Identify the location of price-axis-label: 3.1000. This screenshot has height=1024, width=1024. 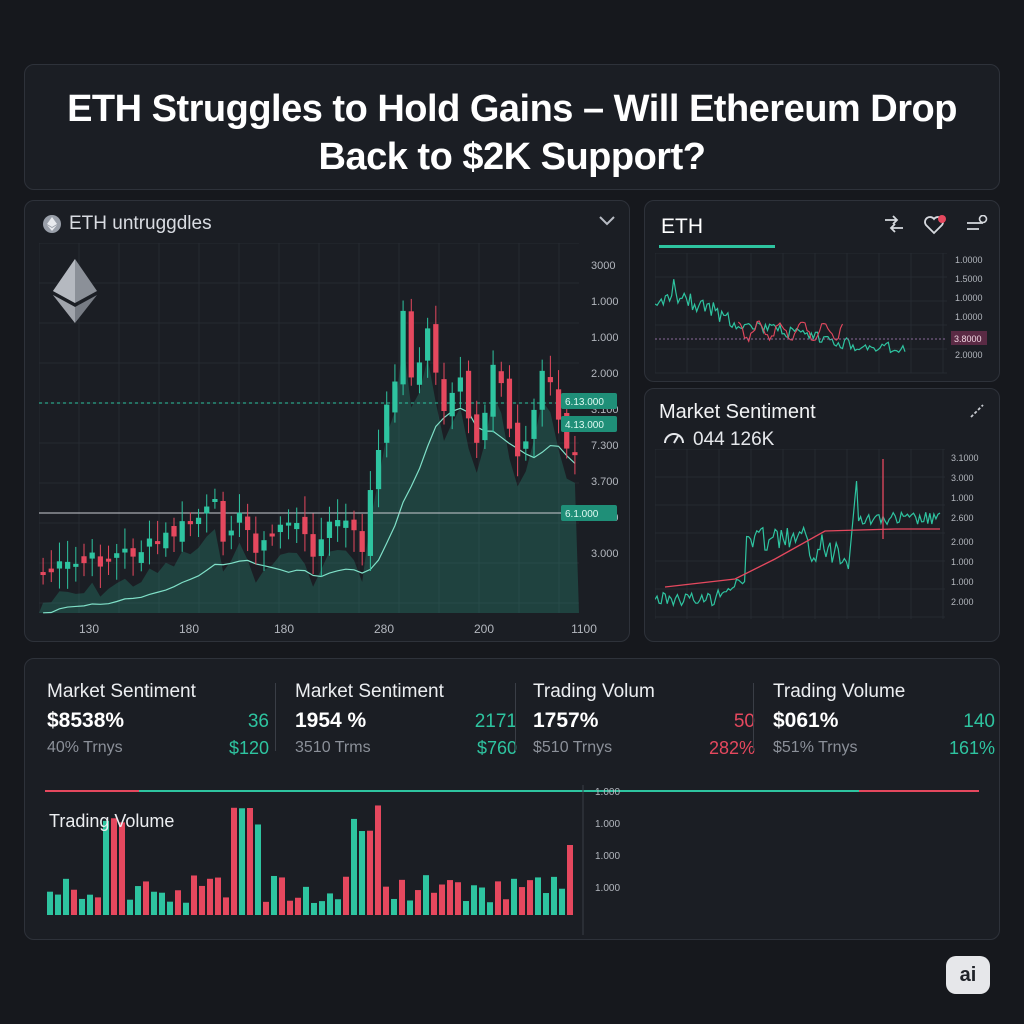
(965, 458).